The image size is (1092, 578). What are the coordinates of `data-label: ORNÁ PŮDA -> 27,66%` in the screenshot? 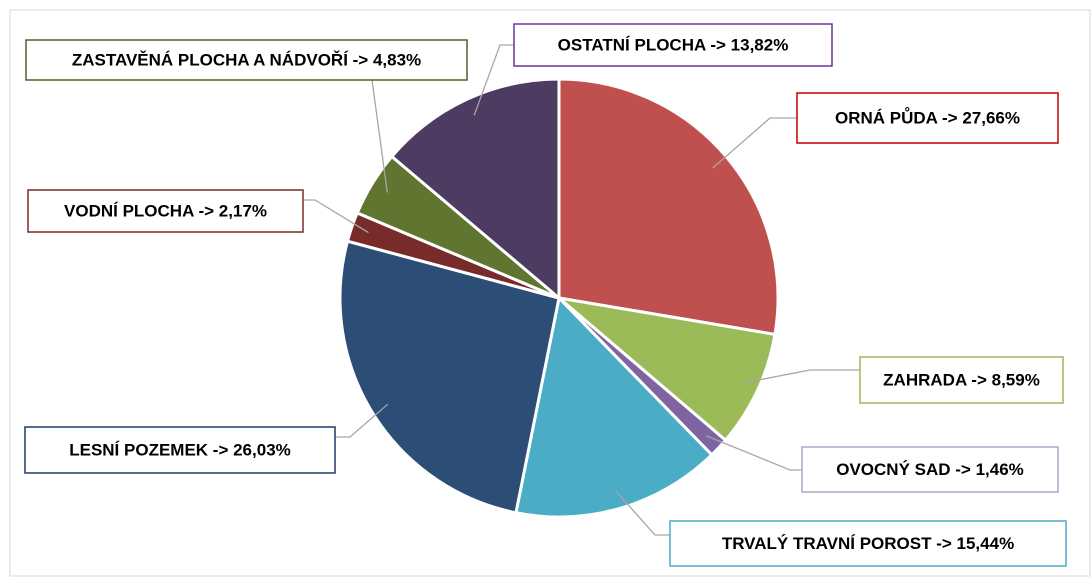 It's located at (927, 117).